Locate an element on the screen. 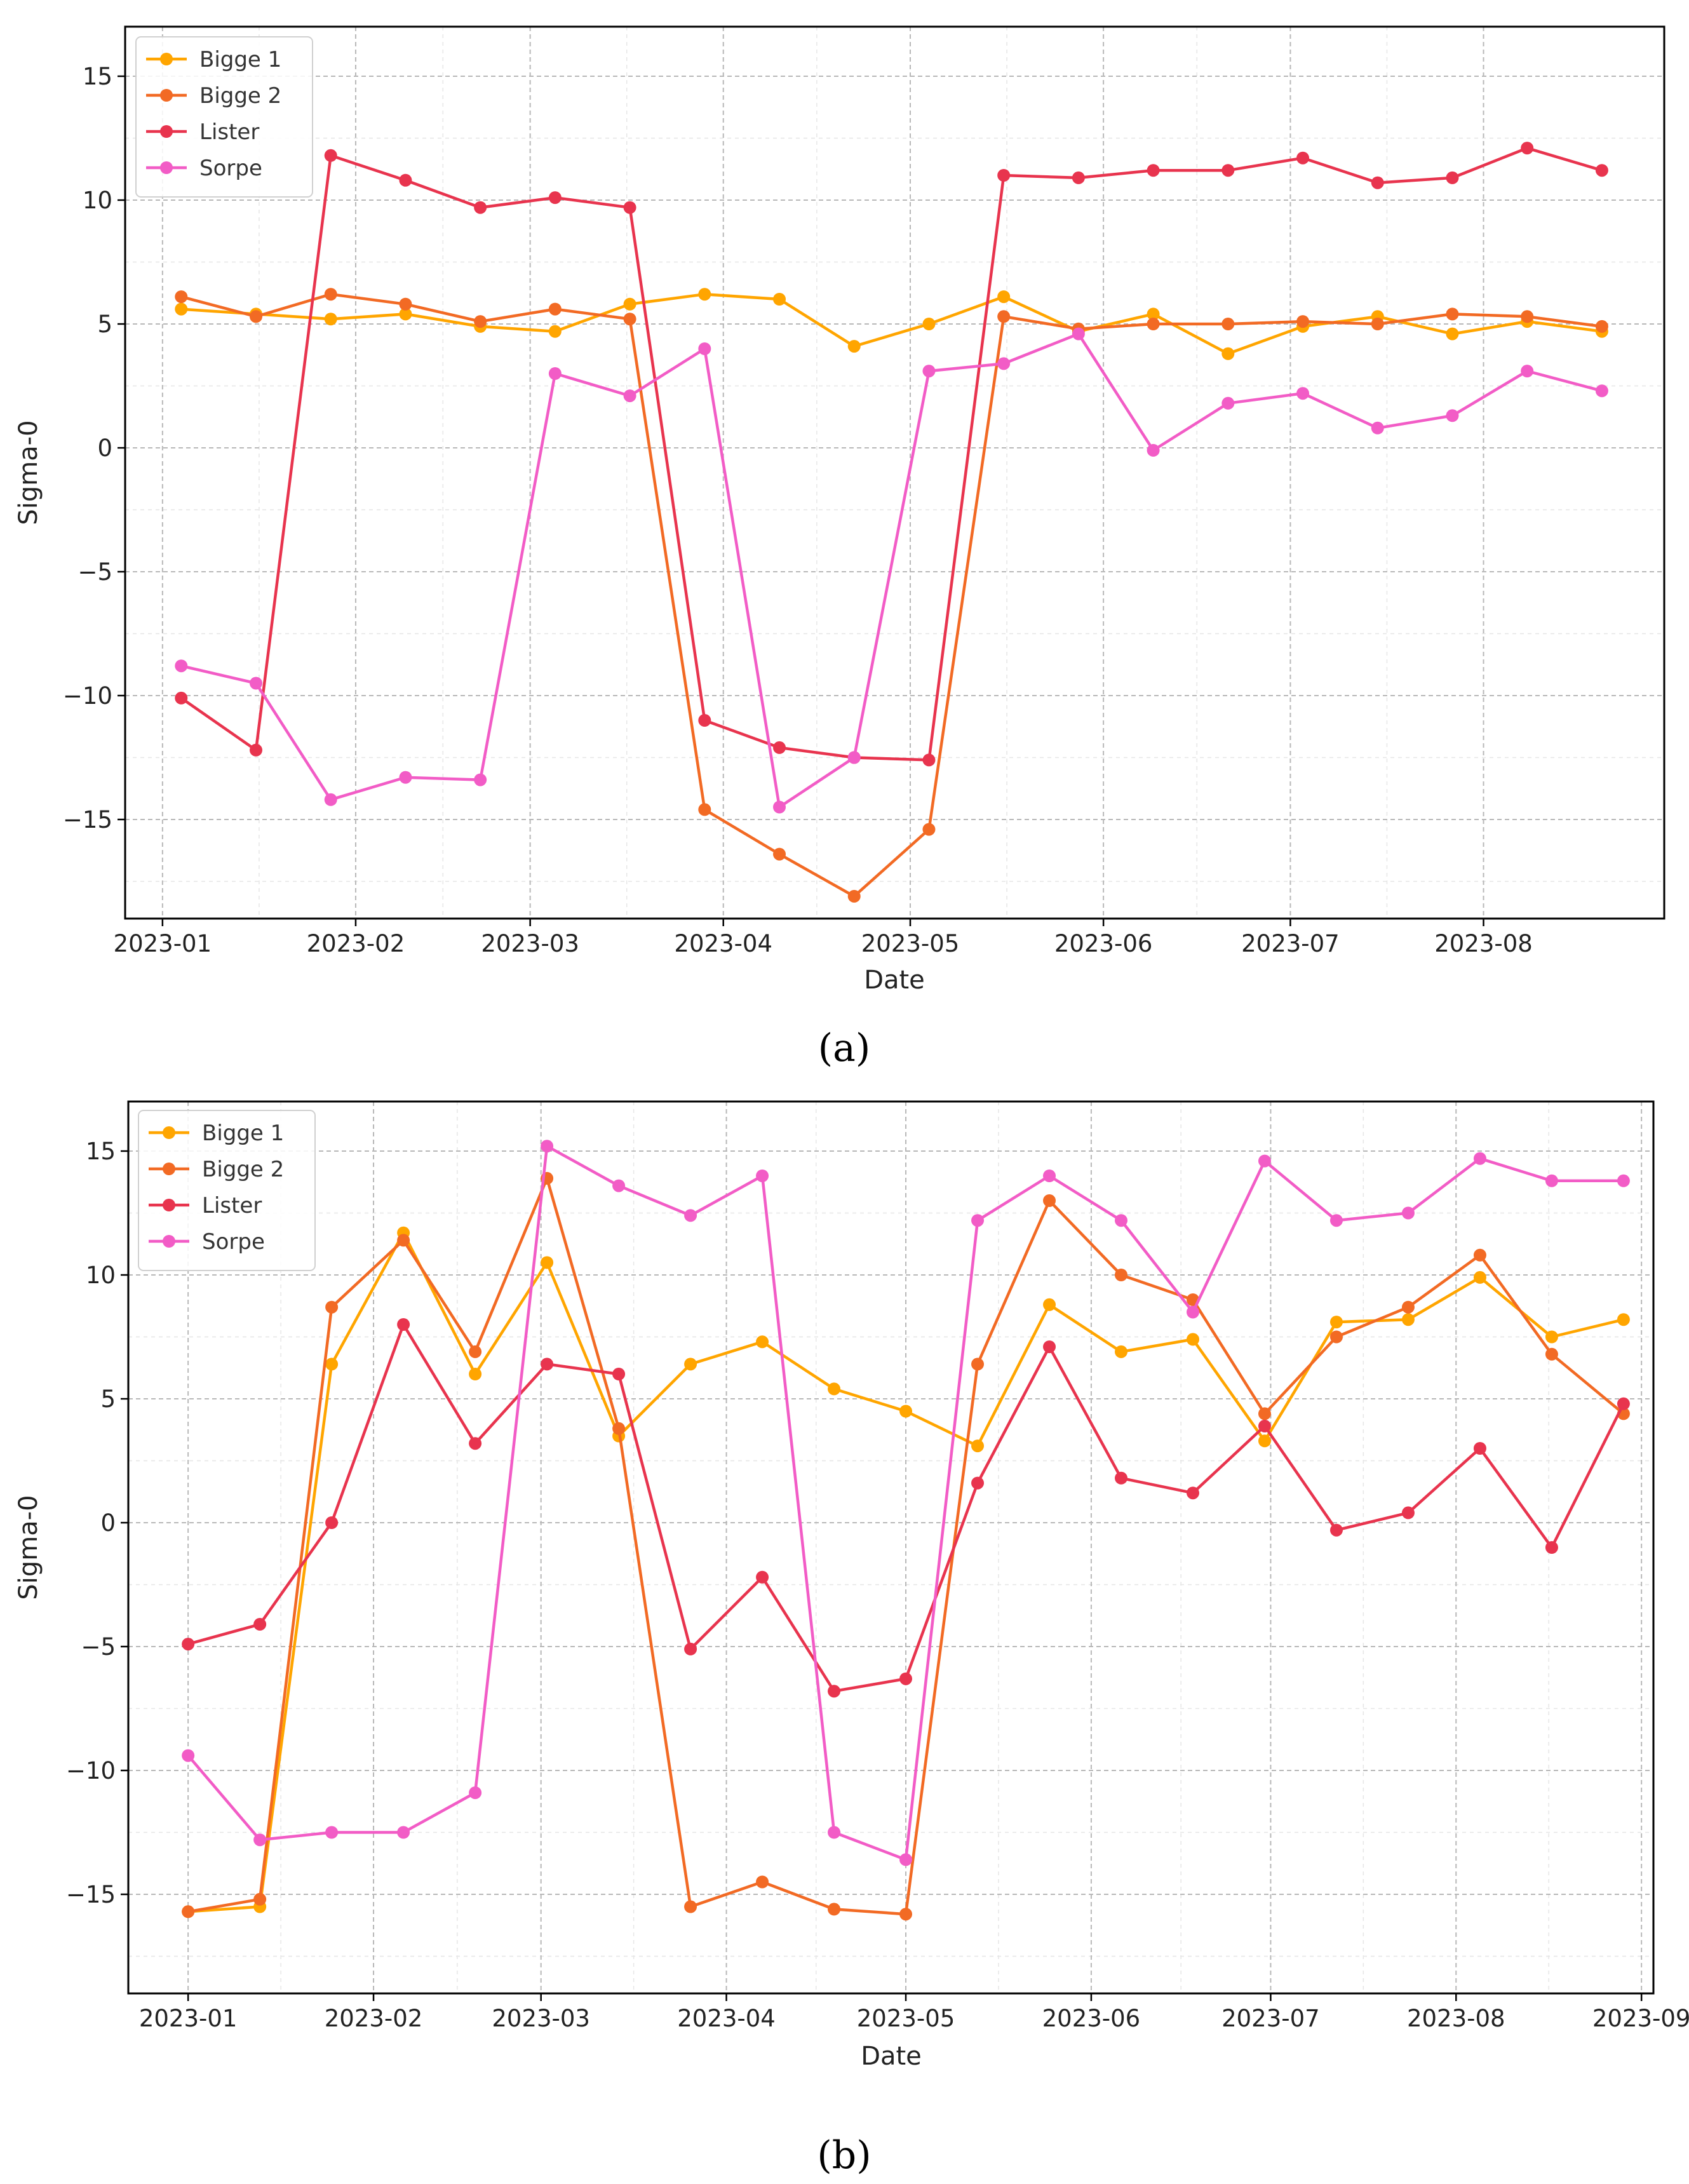 The height and width of the screenshot is (2184, 1689). y-tick-label: 0 is located at coordinates (108, 1523).